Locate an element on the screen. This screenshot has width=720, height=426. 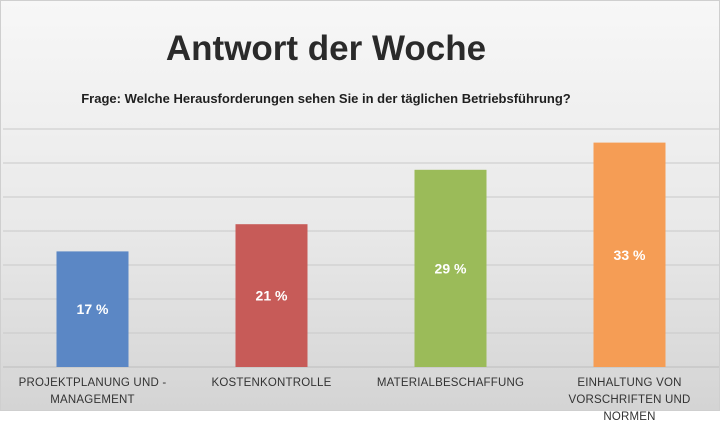
x-tick-label: KOSTENKONTROLLE is located at coordinates (272, 383).